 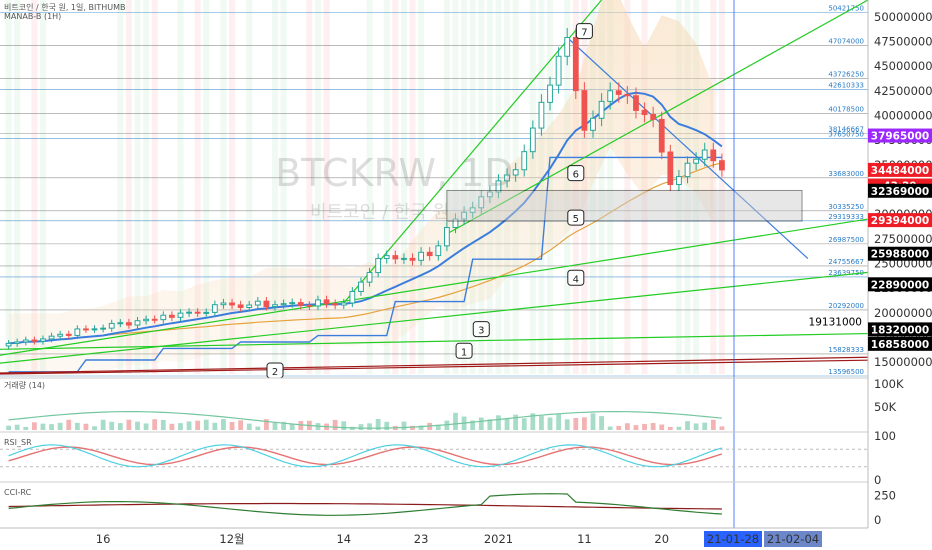 What do you see at coordinates (903, 239) in the screenshot?
I see `price-tick-label: 27500000` at bounding box center [903, 239].